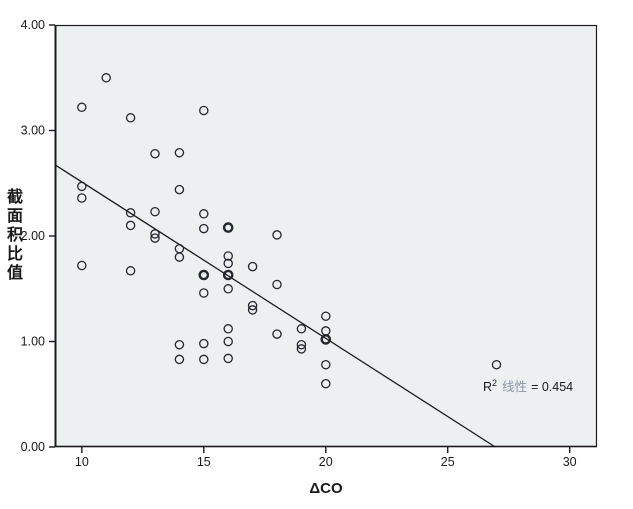  What do you see at coordinates (552, 387) in the screenshot?
I see `r-squared-value: = 0.454` at bounding box center [552, 387].